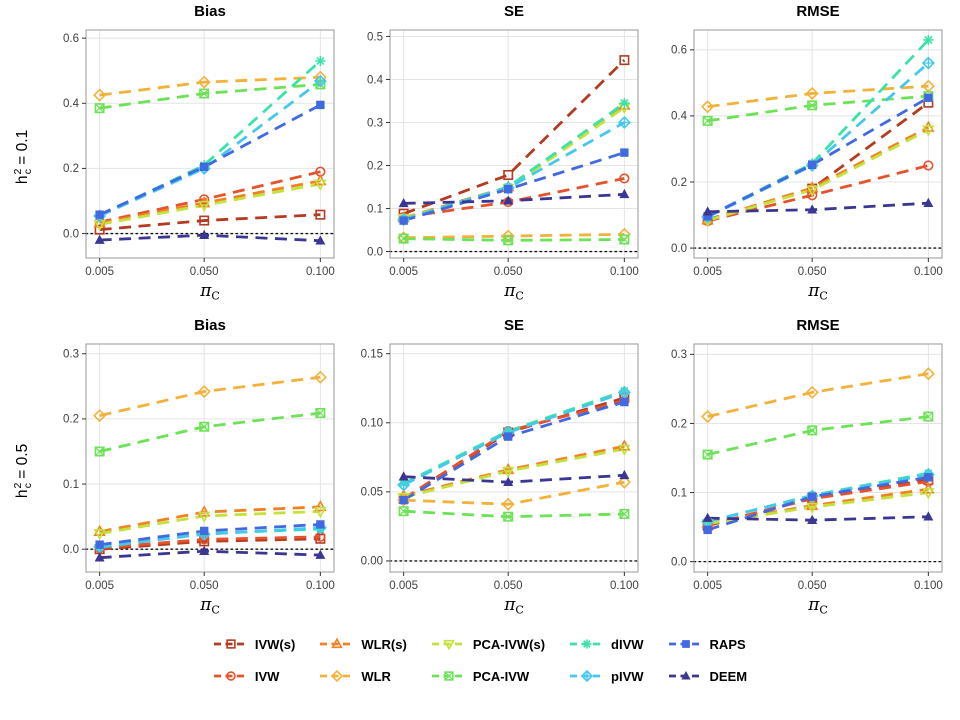  Describe the element at coordinates (807, 166) in the screenshot. I see `panel-rmse-h01-chart: 0.0 0.2 0.4 0.6 0.005 0.050 0.100 πC` at that location.